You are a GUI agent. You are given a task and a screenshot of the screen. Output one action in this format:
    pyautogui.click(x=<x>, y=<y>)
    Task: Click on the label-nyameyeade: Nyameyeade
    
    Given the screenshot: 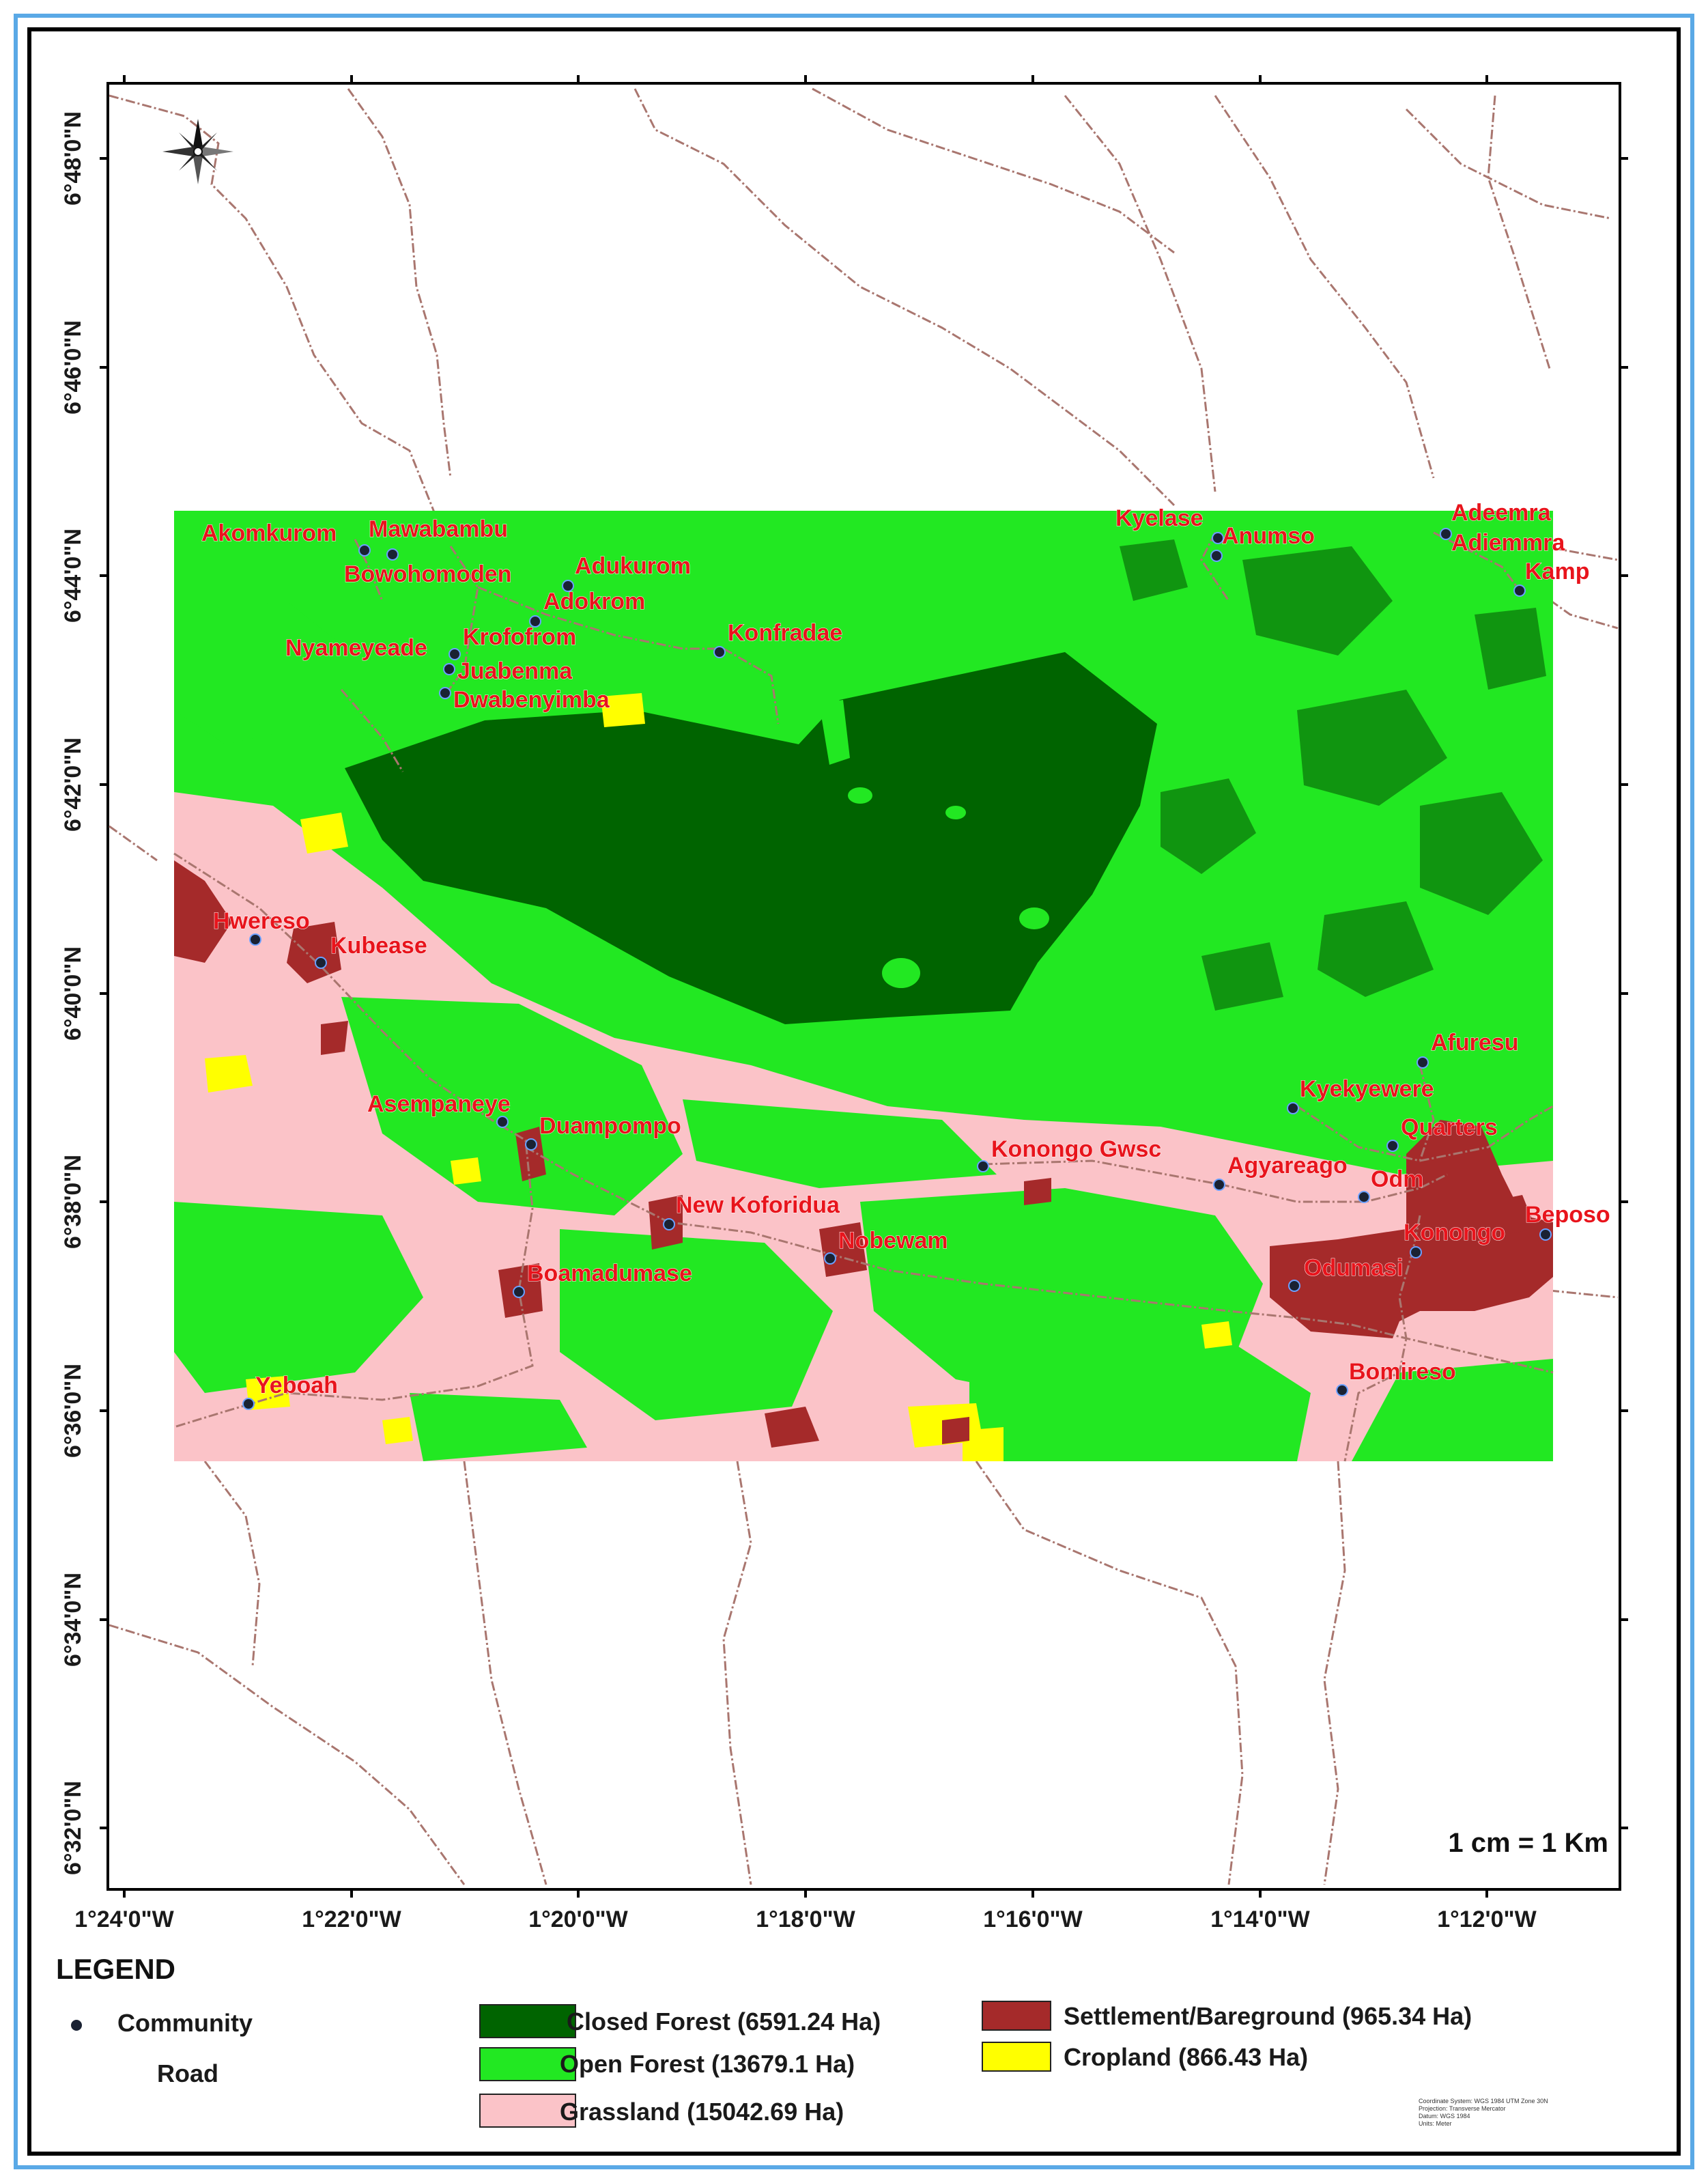 What is the action you would take?
    pyautogui.click(x=356, y=648)
    